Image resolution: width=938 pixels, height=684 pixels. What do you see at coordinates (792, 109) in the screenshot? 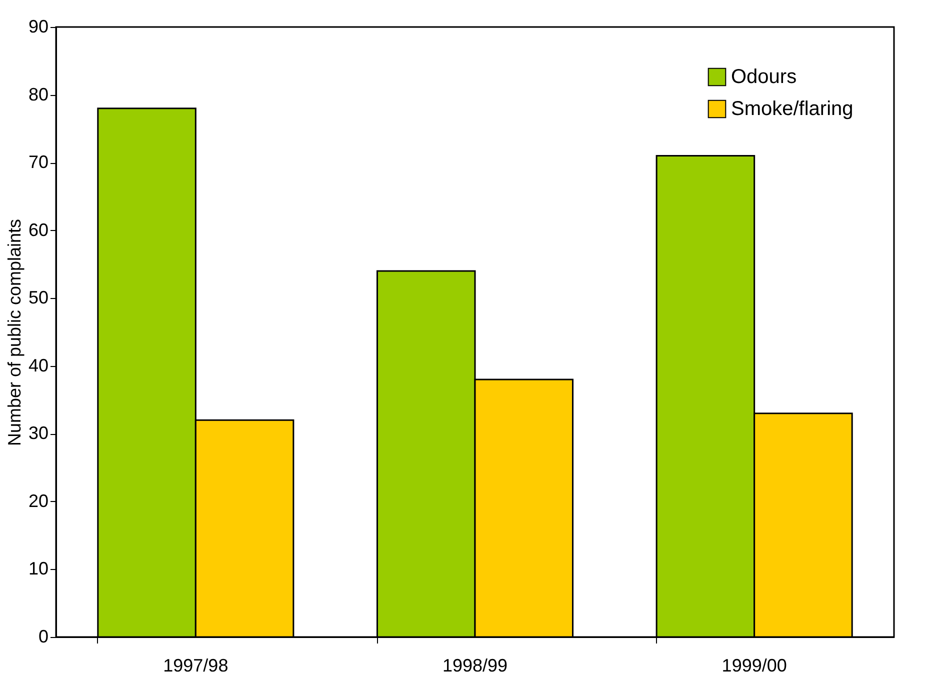
I see `legend-label: Smoke/flaring` at bounding box center [792, 109].